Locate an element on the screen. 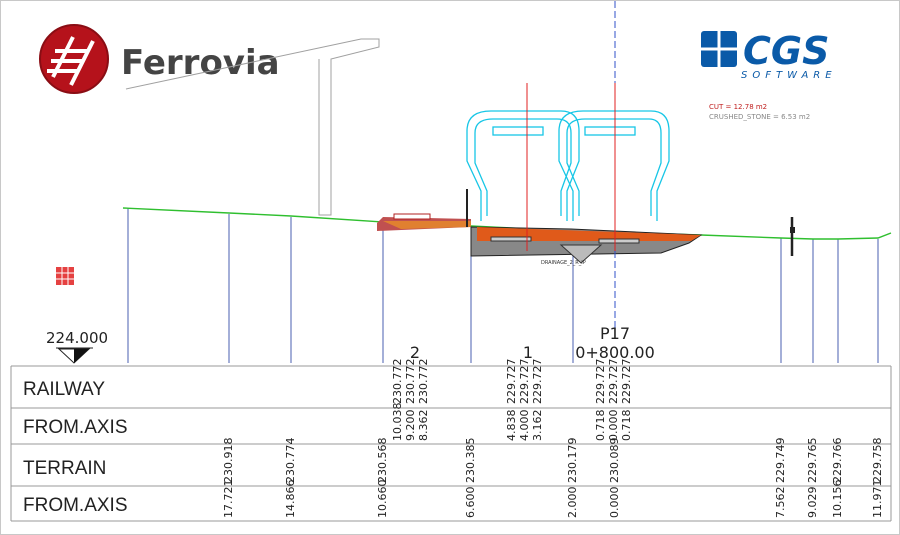  table-cell: 10.038 is located at coordinates (397, 422).